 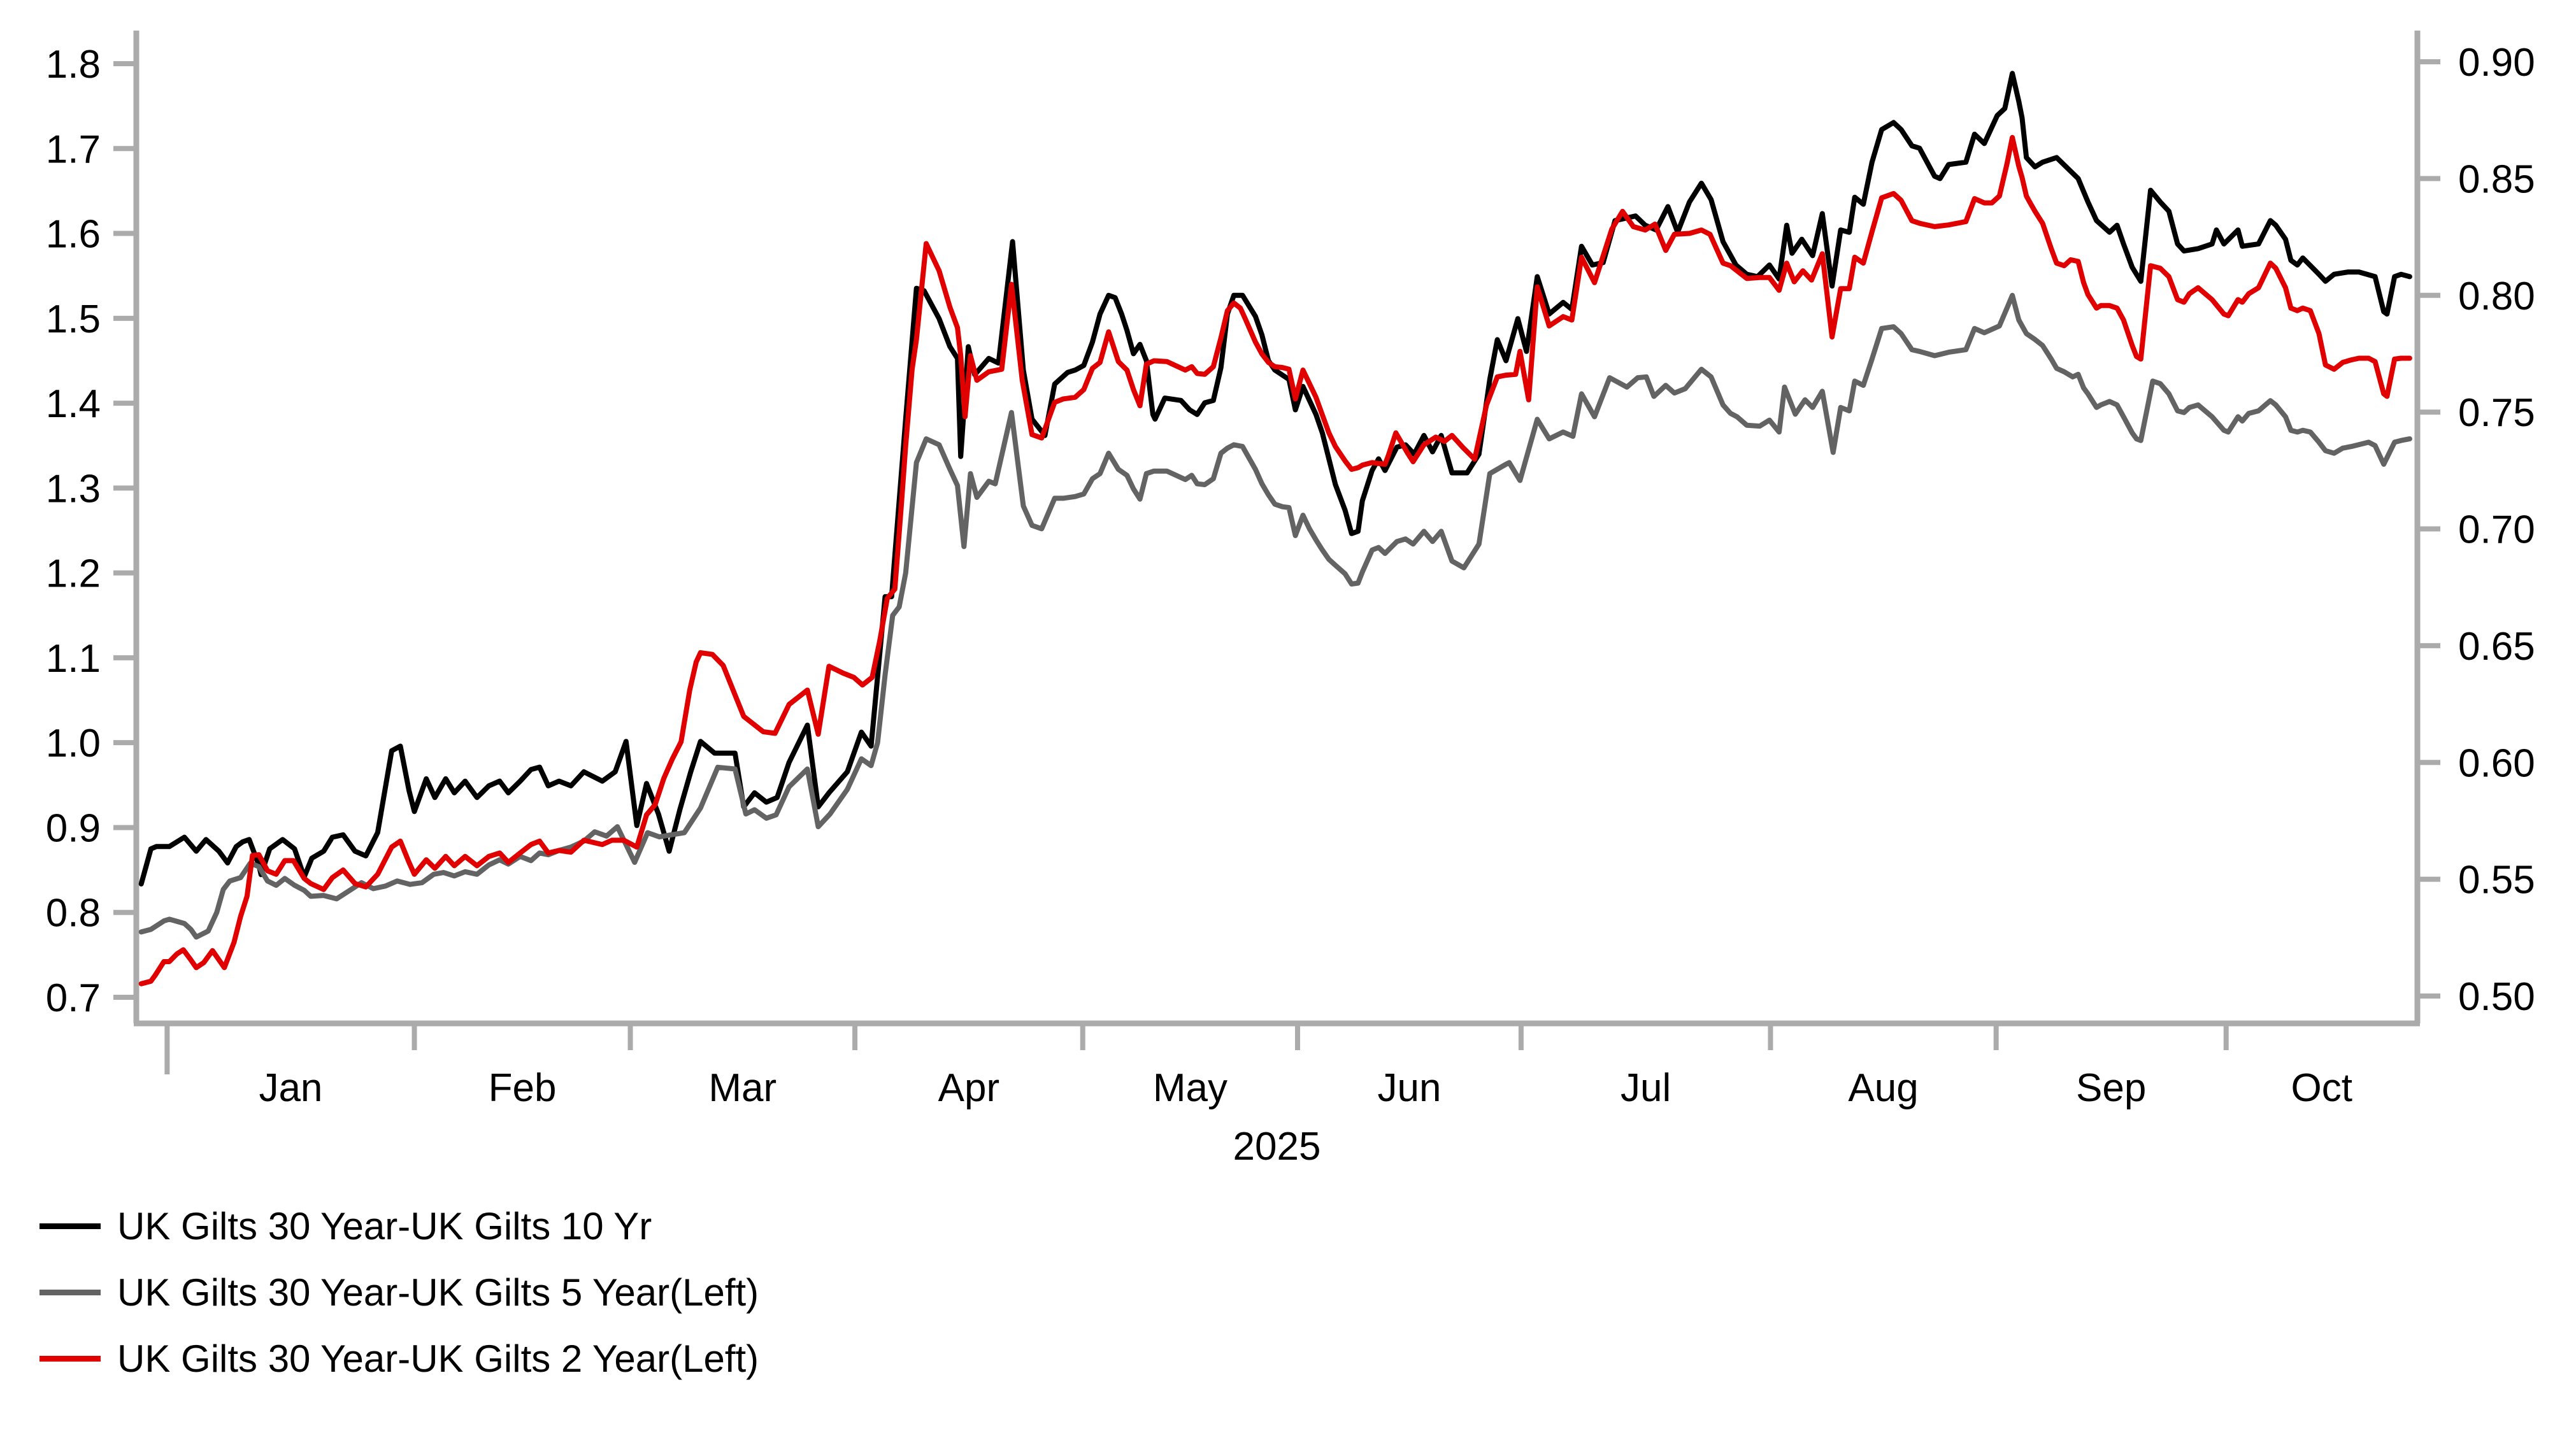 What do you see at coordinates (73, 235) in the screenshot?
I see `left-axis-tick-label: 1.6` at bounding box center [73, 235].